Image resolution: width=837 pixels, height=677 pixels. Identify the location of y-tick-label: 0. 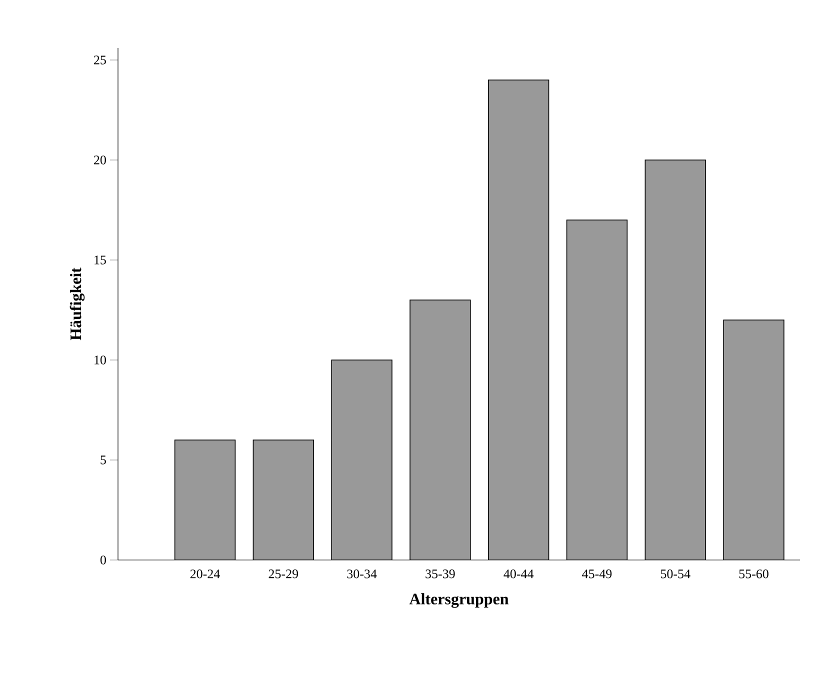
(103, 560).